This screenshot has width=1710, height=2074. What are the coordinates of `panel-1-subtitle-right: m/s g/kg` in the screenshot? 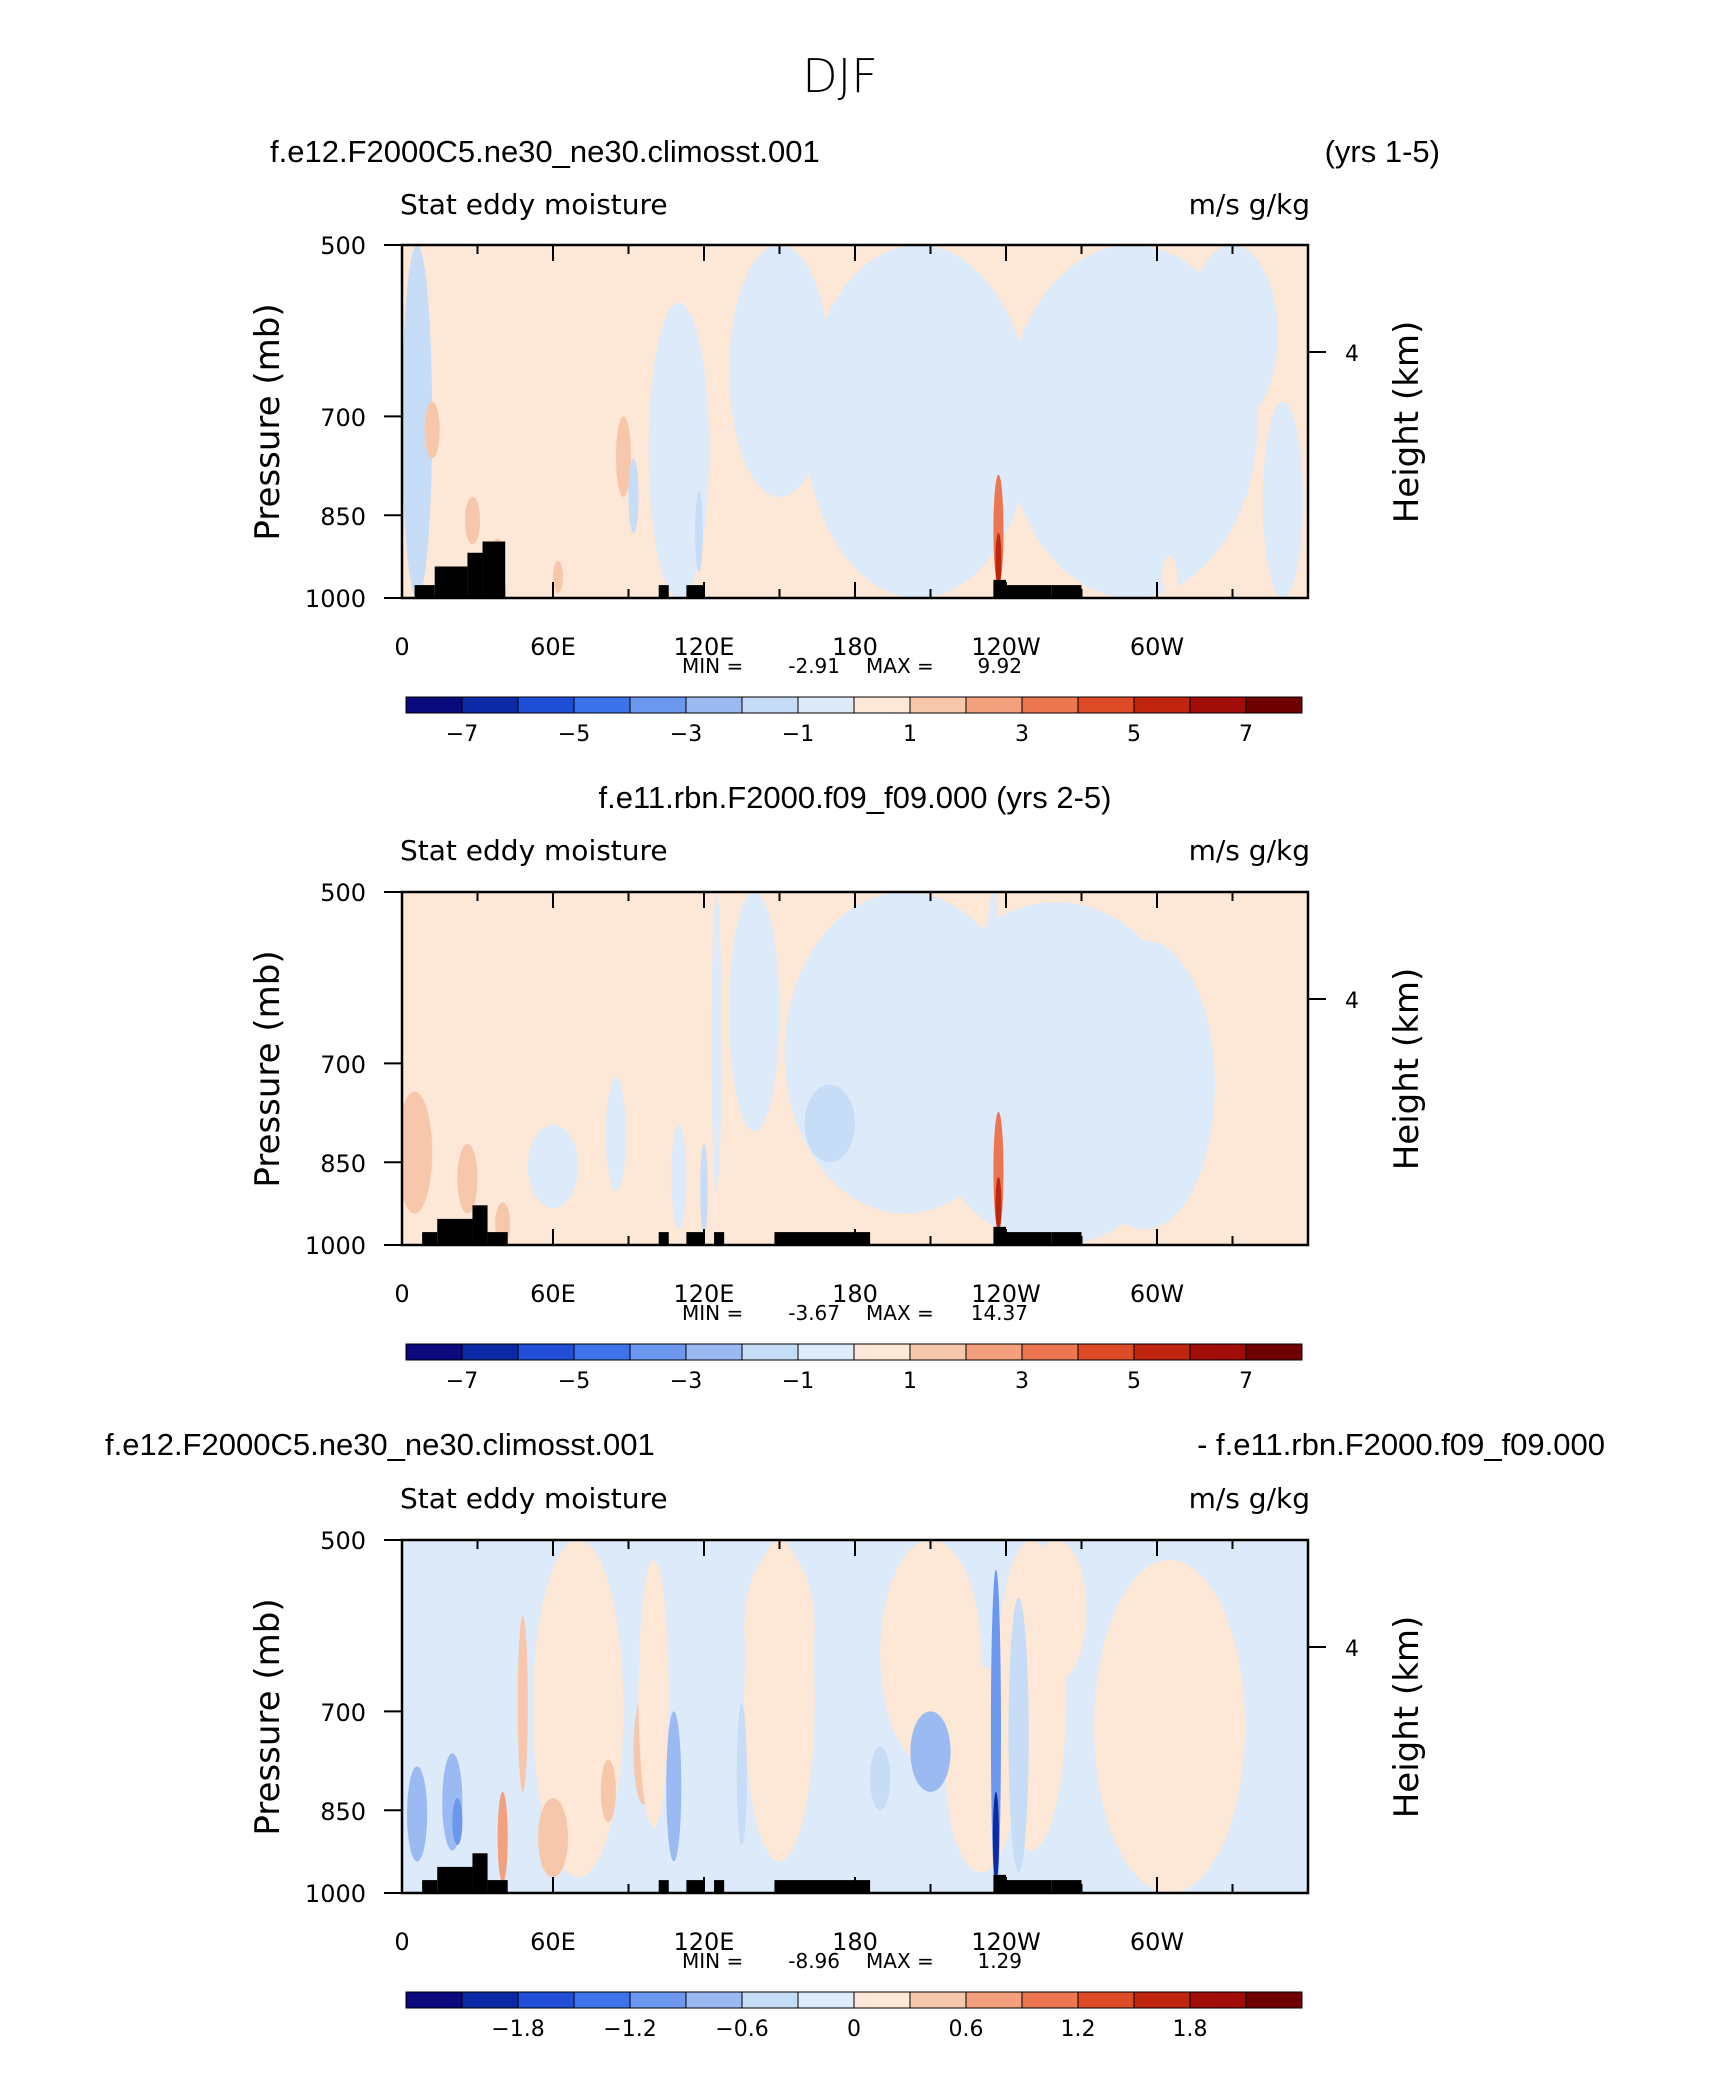 It's located at (1249, 204).